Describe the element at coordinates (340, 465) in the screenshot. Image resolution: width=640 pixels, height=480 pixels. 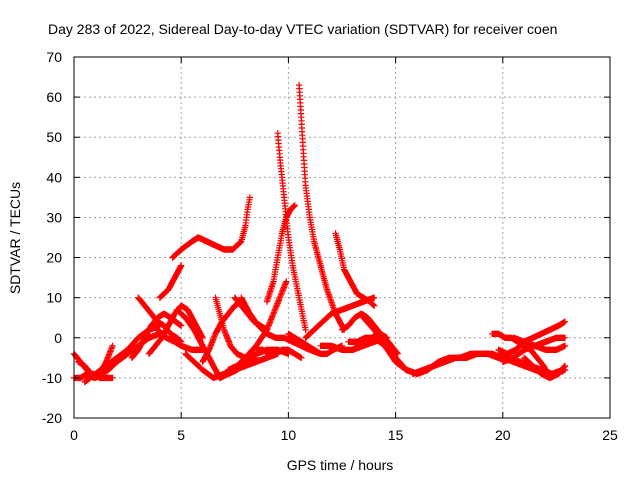
I see `x-axis-label: GPS time / hours` at that location.